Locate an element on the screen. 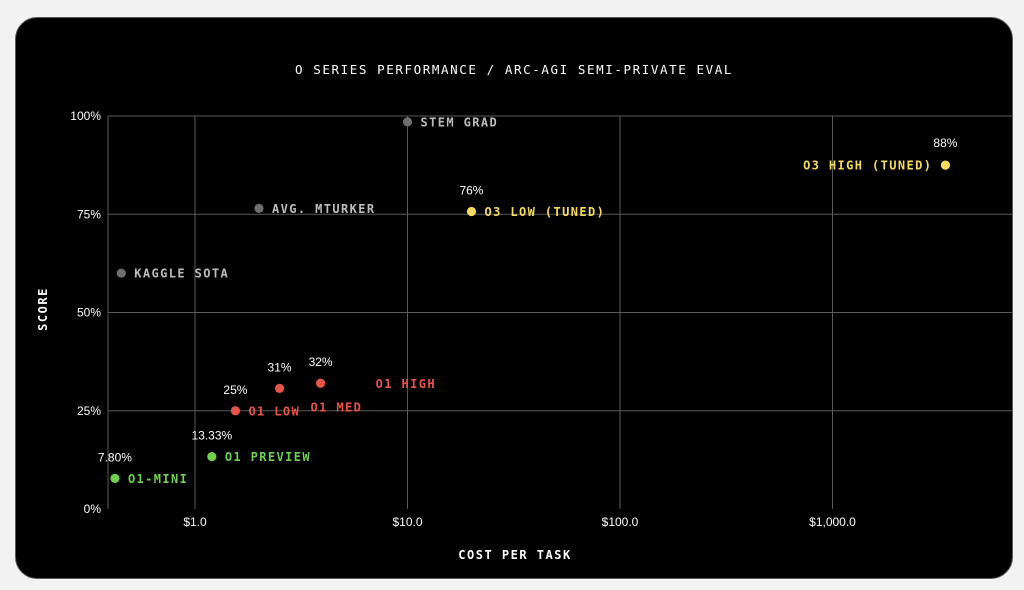  point-label: O1 MED is located at coordinates (337, 407).